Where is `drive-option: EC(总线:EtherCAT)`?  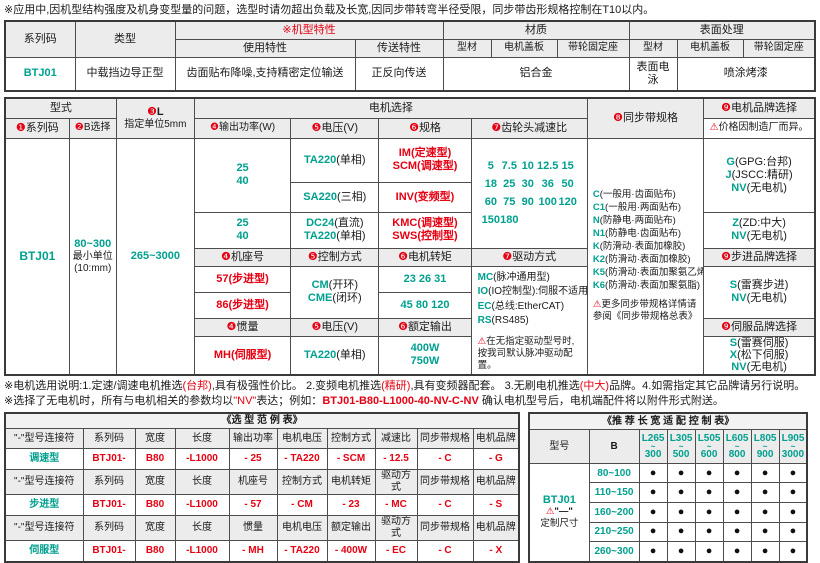 drive-option: EC(总线:EtherCAT) is located at coordinates (521, 306).